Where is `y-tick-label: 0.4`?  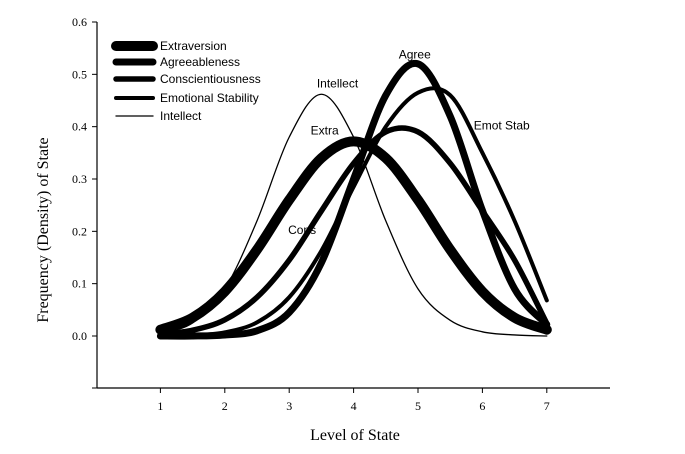 y-tick-label: 0.4 is located at coordinates (79, 127).